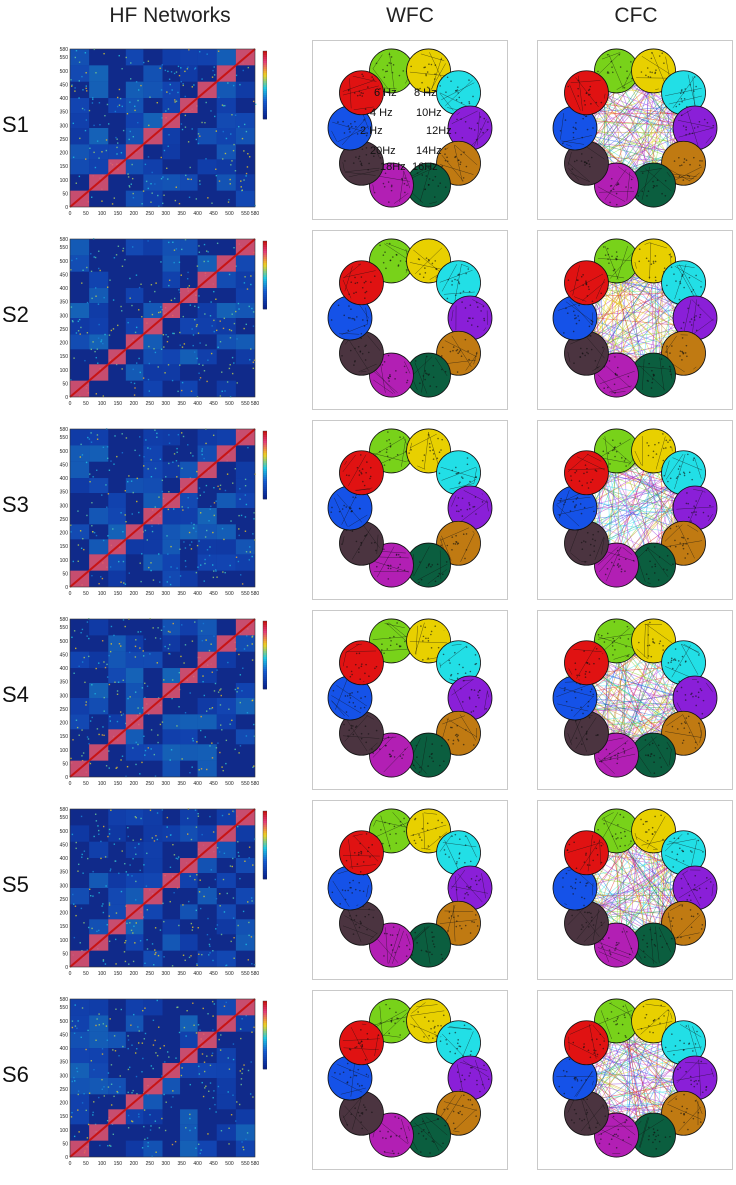 Image resolution: width=736 pixels, height=1185 pixels. What do you see at coordinates (66, 398) in the screenshot?
I see `y-tick-label: 0` at bounding box center [66, 398].